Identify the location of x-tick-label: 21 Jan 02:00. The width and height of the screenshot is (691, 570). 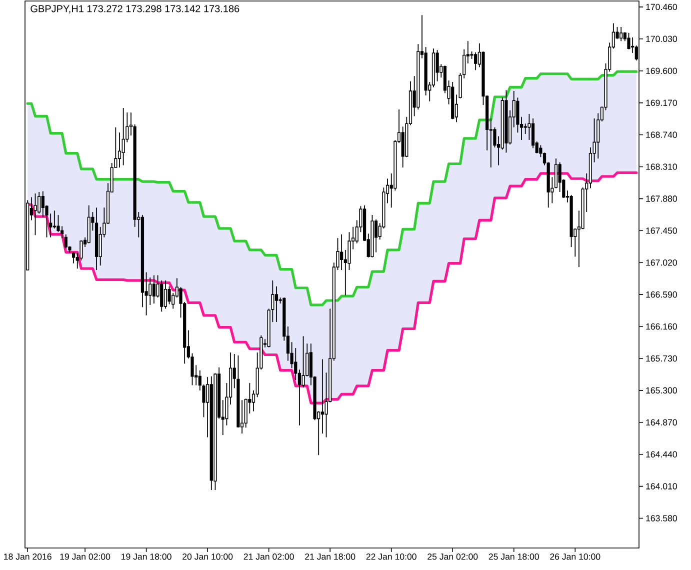
(269, 557).